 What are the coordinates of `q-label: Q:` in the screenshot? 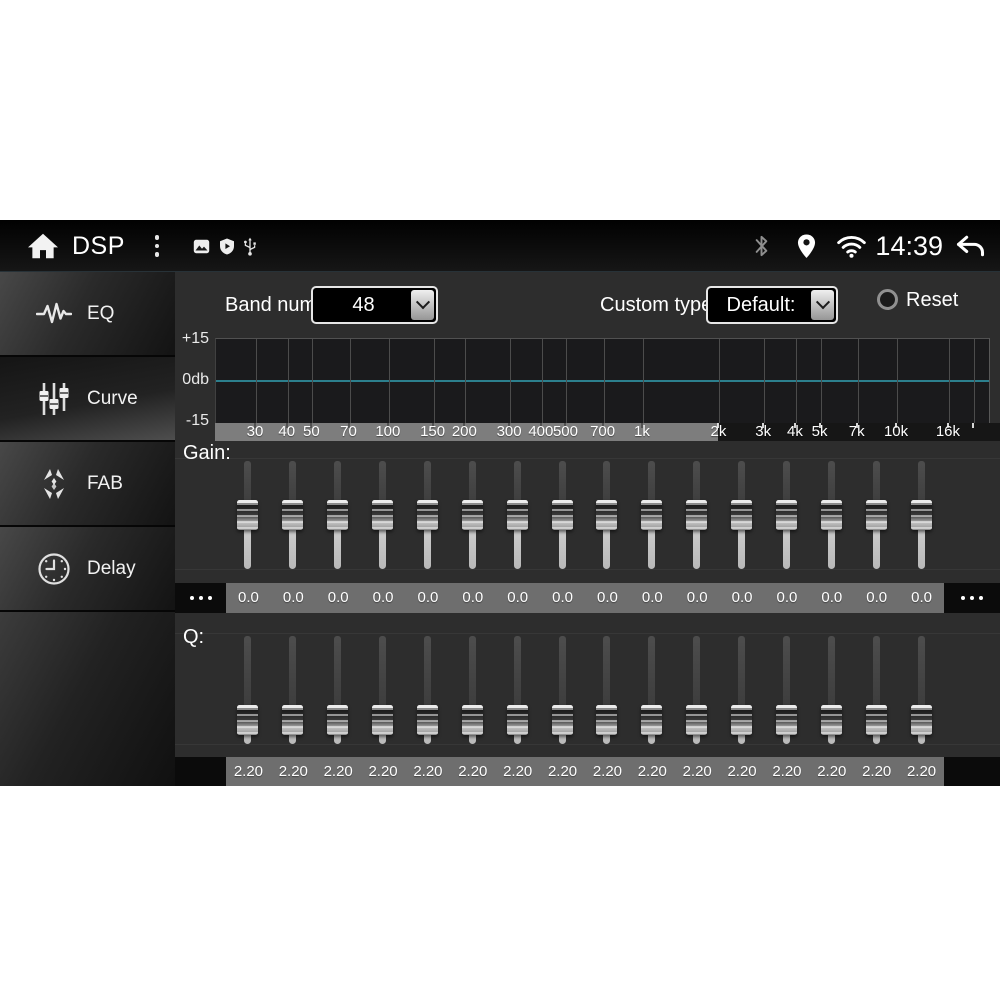 It's located at (194, 637).